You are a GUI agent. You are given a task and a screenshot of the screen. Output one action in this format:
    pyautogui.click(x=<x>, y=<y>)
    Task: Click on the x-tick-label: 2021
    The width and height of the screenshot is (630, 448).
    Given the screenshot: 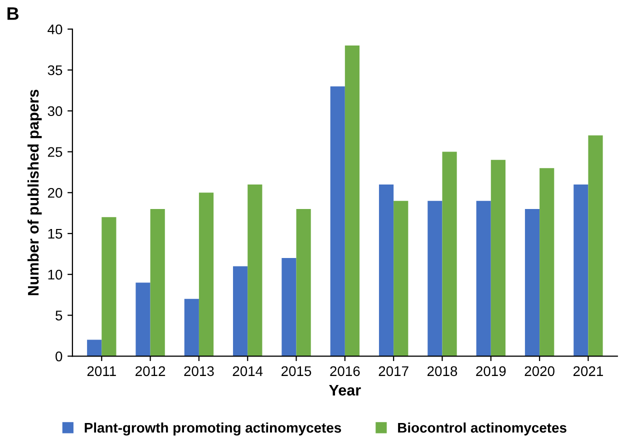 What is the action you would take?
    pyautogui.click(x=588, y=371)
    